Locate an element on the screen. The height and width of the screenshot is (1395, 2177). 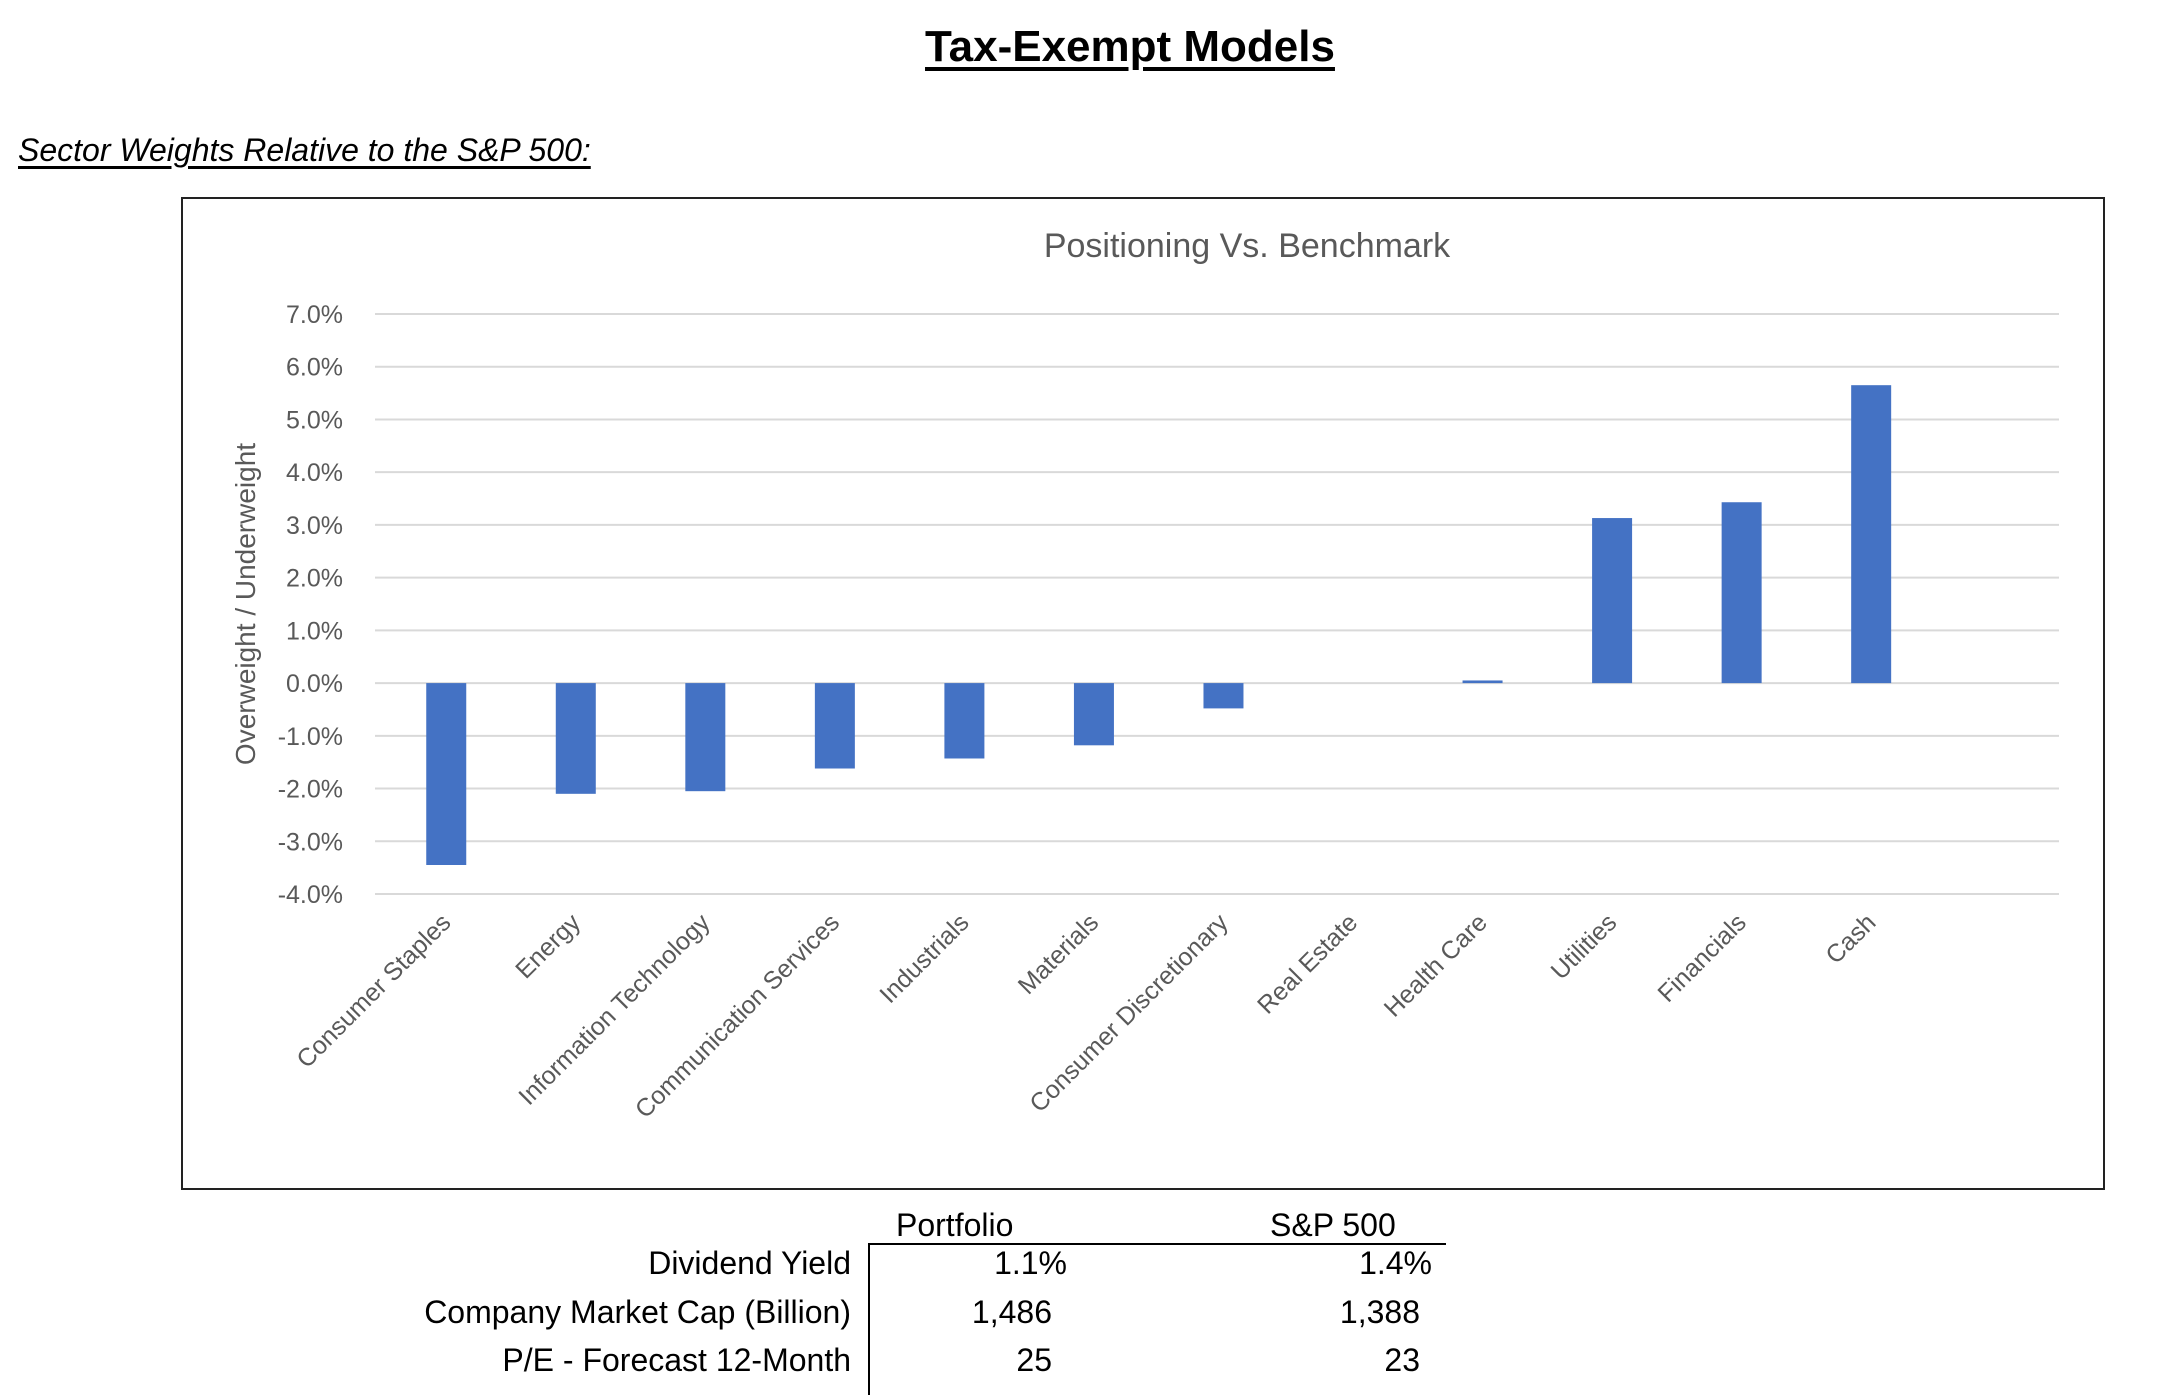
y-tick-label: 6.0% is located at coordinates (314, 368).